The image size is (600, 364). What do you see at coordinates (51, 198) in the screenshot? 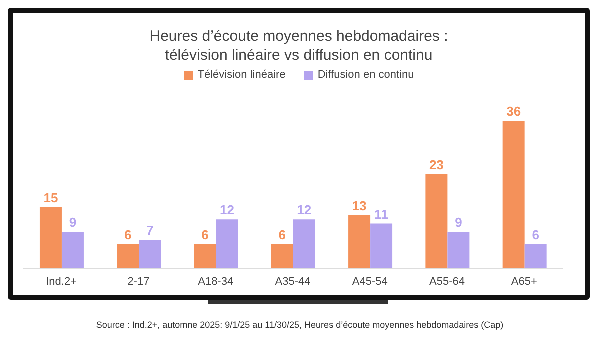
I see `data-label: 15` at bounding box center [51, 198].